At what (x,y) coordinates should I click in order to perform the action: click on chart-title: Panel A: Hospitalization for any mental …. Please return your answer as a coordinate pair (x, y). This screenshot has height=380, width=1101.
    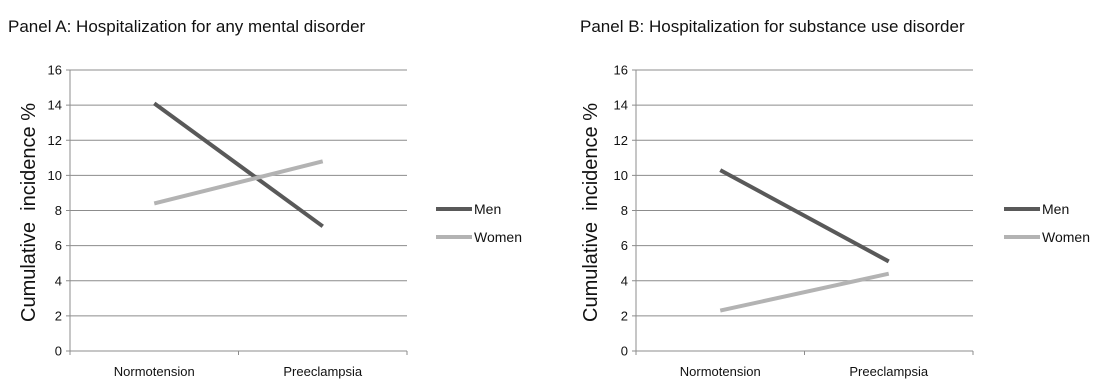
    Looking at the image, I should click on (187, 26).